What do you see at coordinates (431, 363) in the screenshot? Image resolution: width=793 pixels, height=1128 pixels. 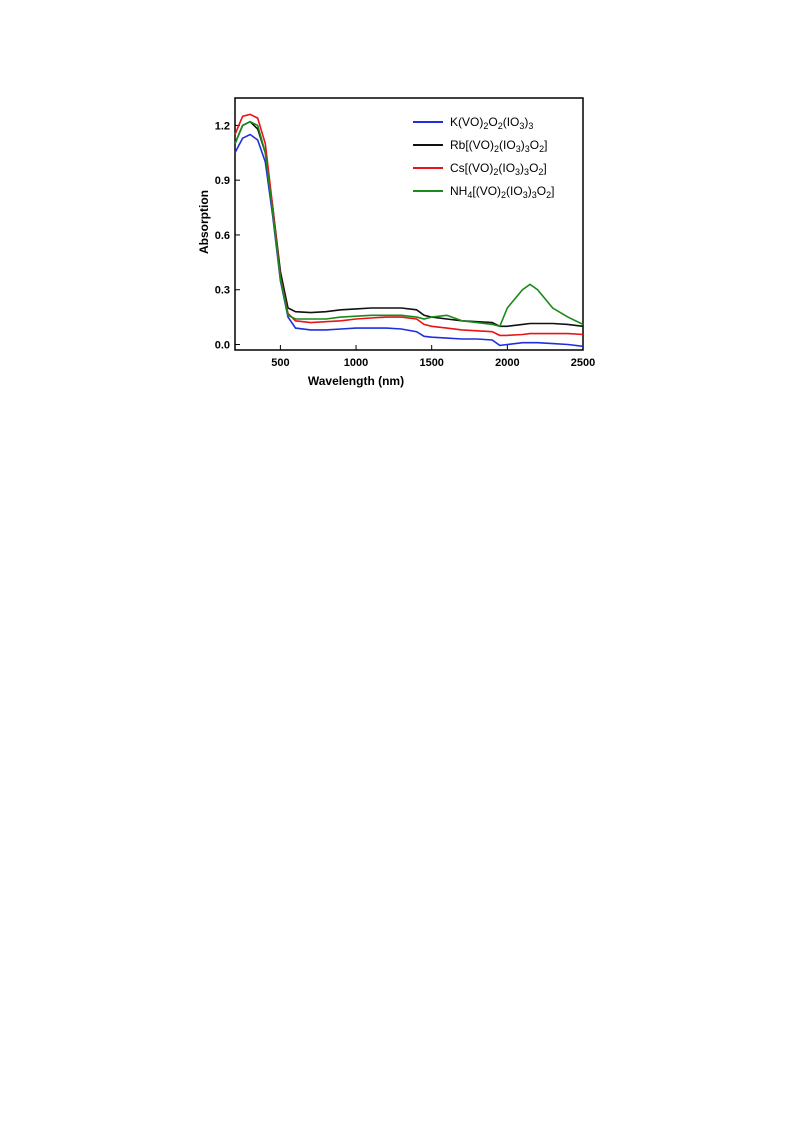 I see `x-tick-label: 1500` at bounding box center [431, 363].